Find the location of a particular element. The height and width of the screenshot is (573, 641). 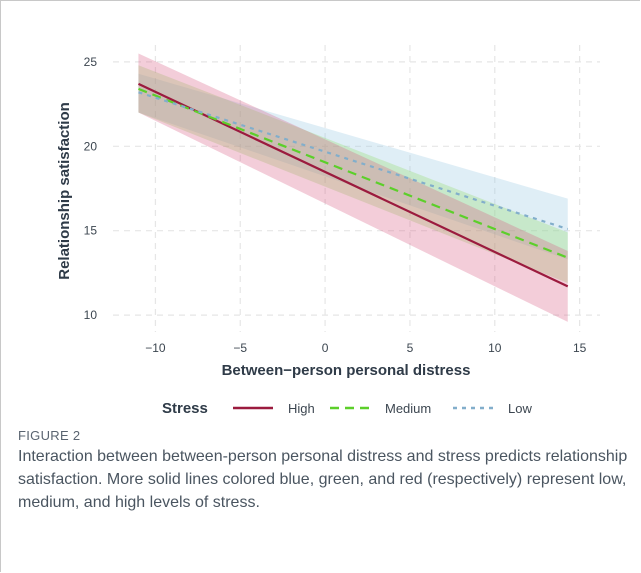

x-tick-label: −5 is located at coordinates (240, 348).